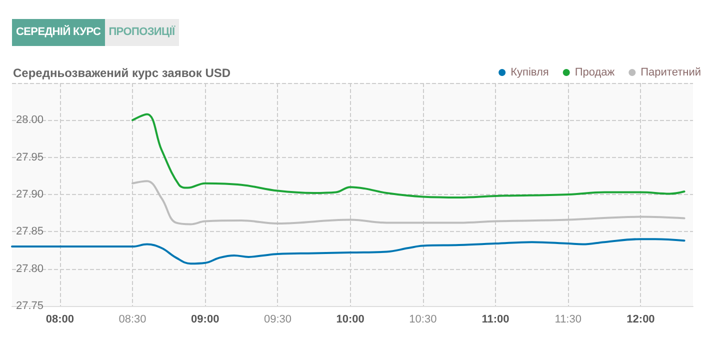 The height and width of the screenshot is (345, 720). What do you see at coordinates (122, 73) in the screenshot?
I see `chart-title: Середньозважений курс заявок USD` at bounding box center [122, 73].